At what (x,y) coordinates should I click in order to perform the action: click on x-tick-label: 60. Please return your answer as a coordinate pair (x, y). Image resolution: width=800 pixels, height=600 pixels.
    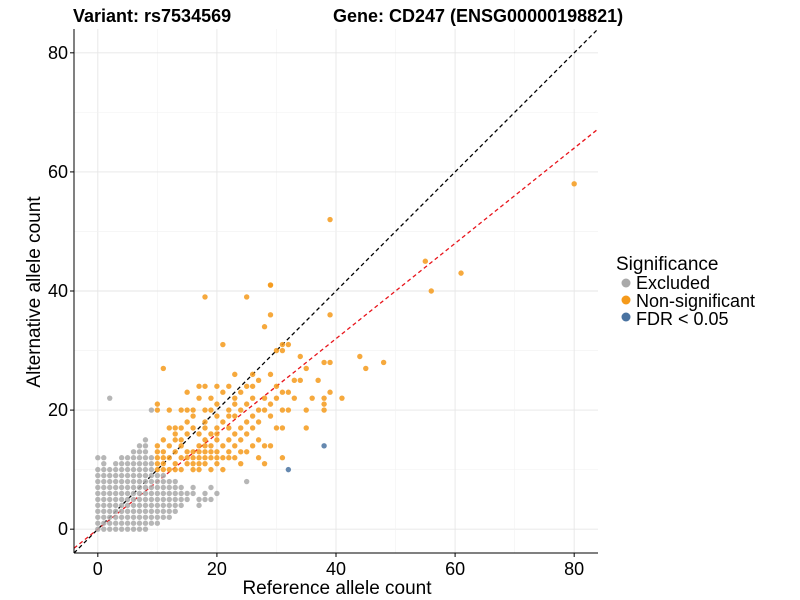
    Looking at the image, I should click on (455, 569).